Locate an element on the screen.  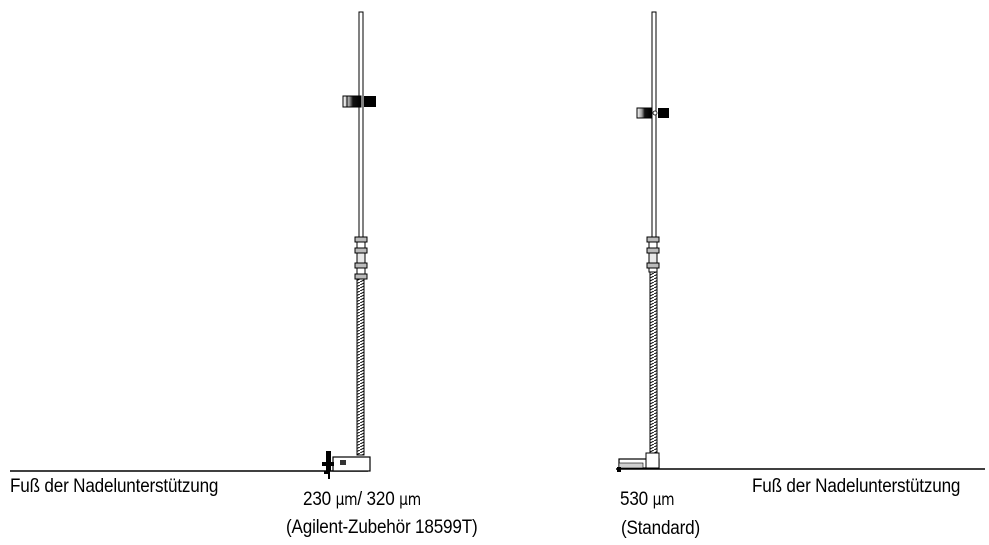
left-needle-support is located at coordinates (346, 465).